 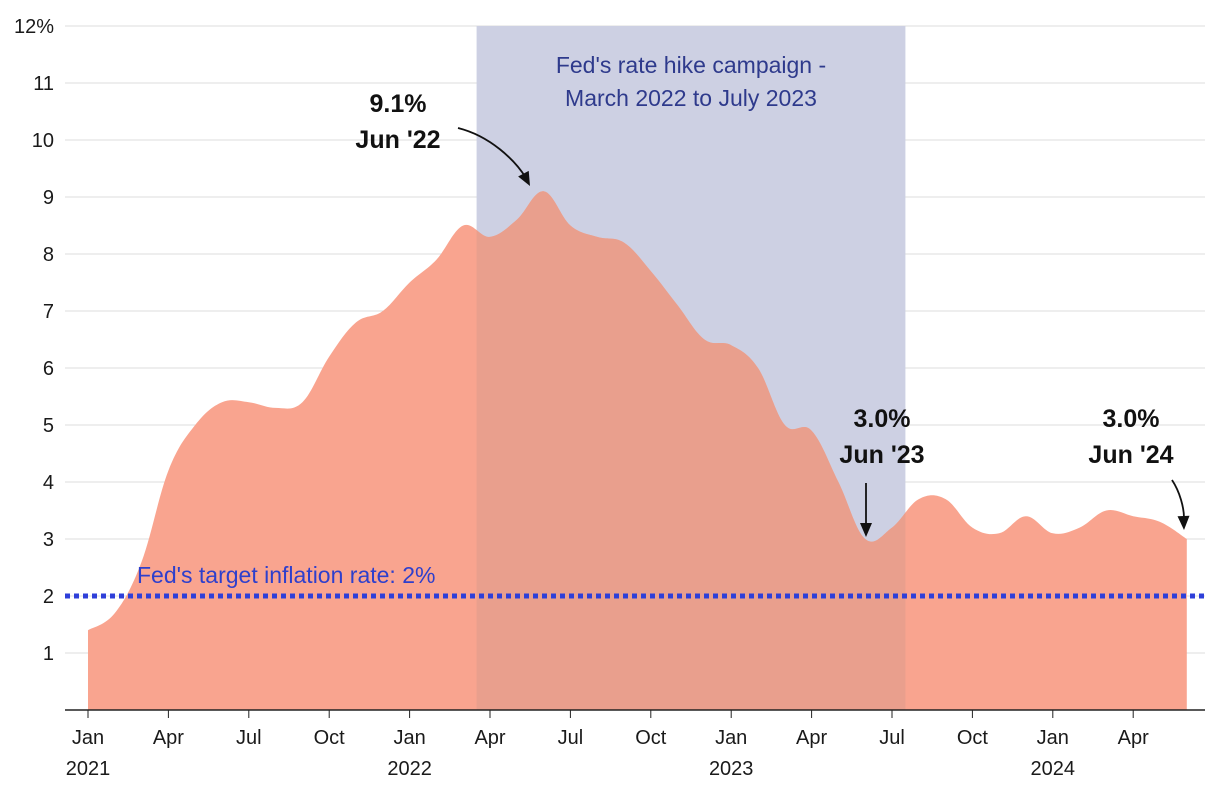 I want to click on y-tick-label: 7, so click(x=48, y=312).